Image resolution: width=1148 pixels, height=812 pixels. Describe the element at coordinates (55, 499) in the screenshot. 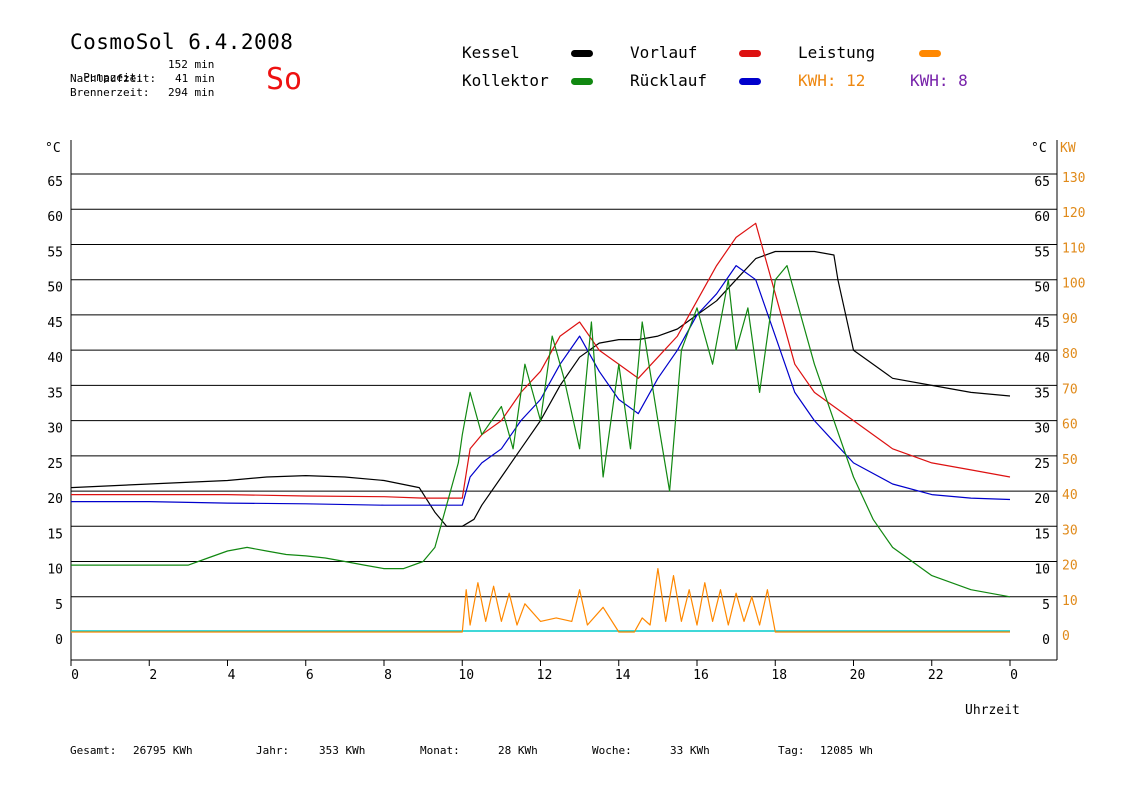

I see `y-tick-left: 20` at that location.